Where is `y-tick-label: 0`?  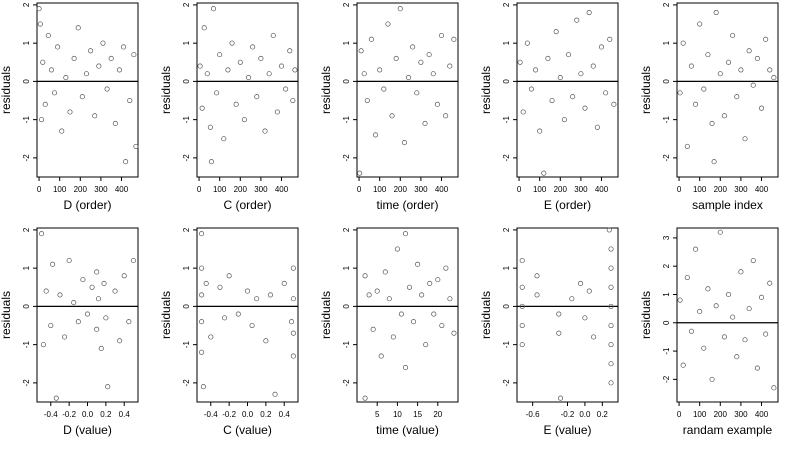 y-tick-label: 0 is located at coordinates (186, 81).